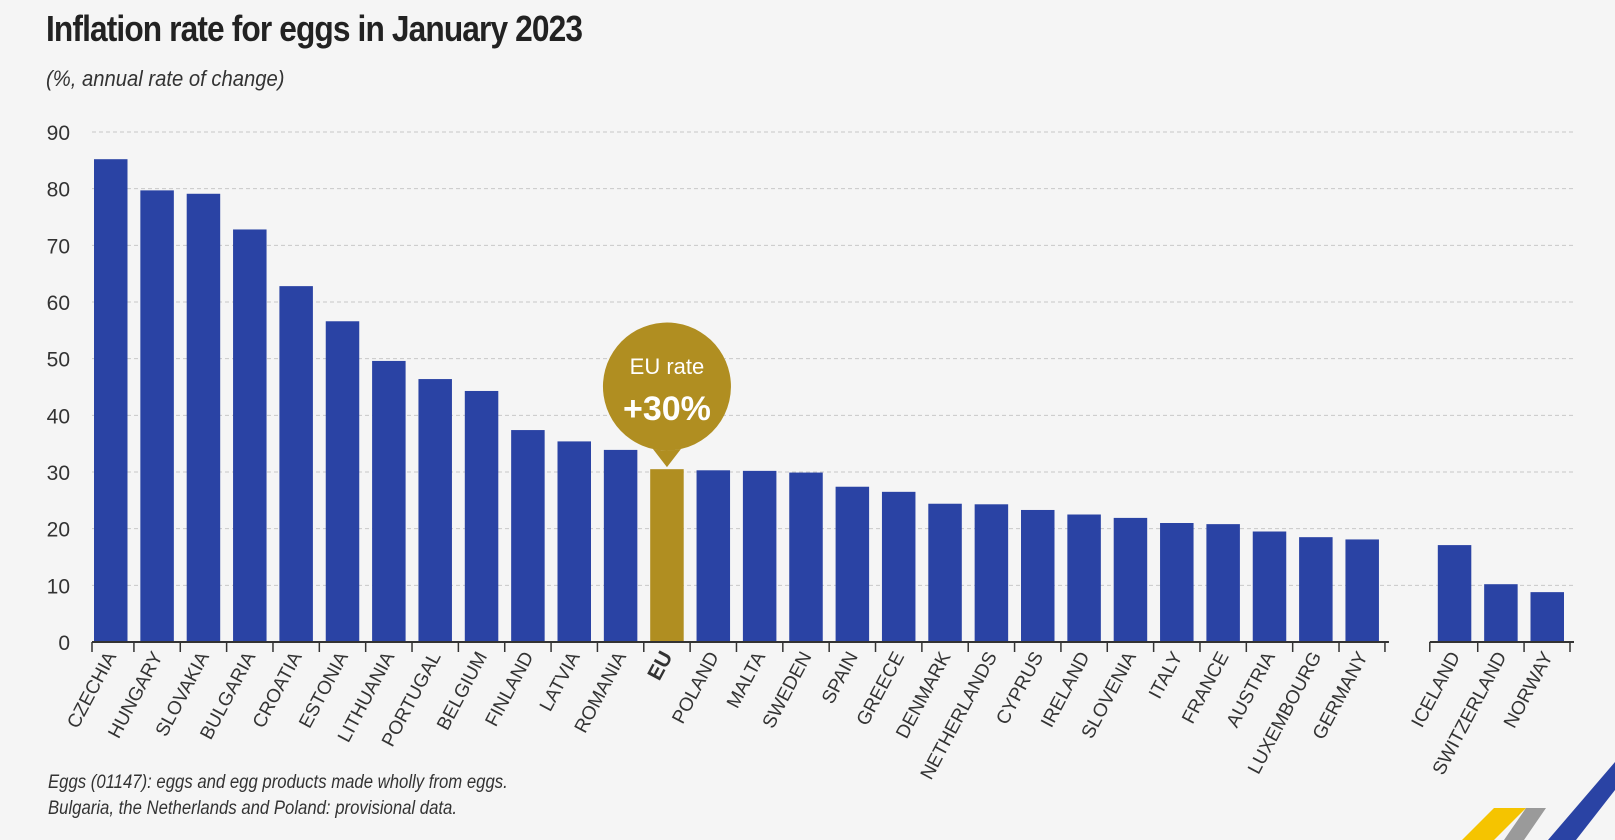  What do you see at coordinates (58, 303) in the screenshot?
I see `y-tick-label: 60` at bounding box center [58, 303].